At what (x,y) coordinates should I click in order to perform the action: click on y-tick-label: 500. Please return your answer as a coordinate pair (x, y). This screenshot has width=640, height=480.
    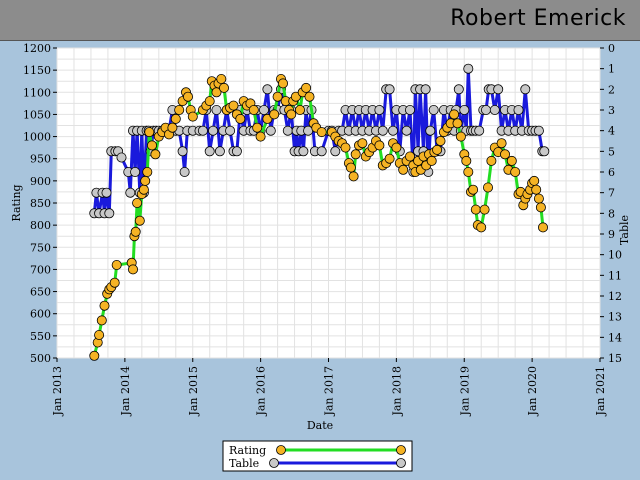
    Looking at the image, I should click on (40, 358).